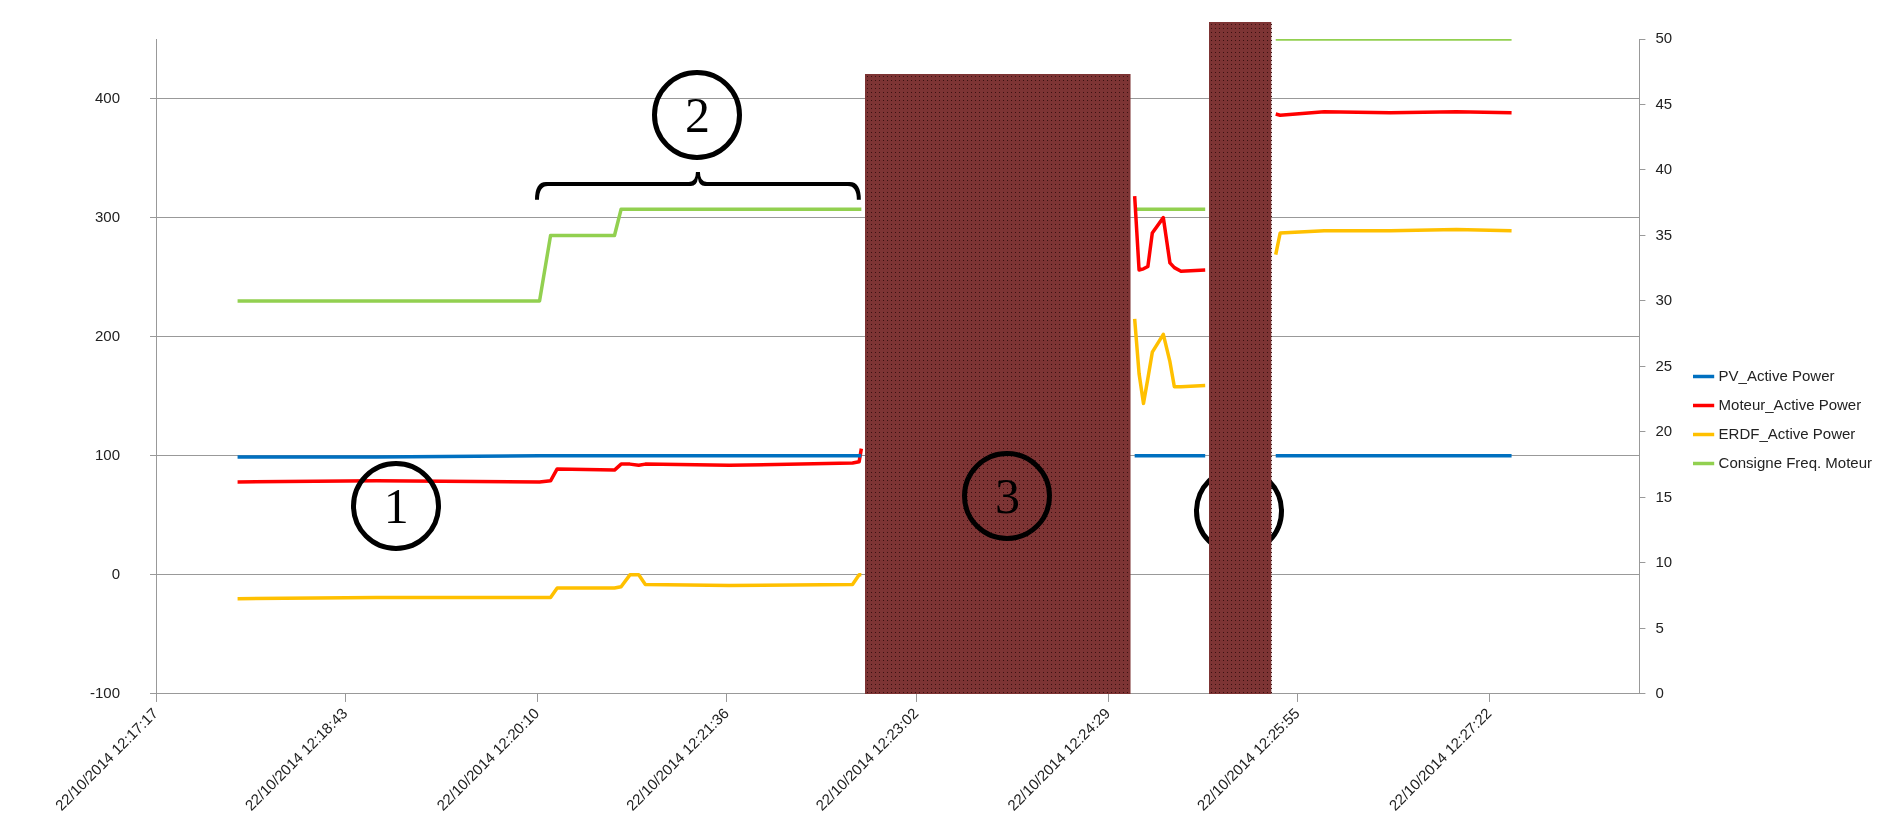 The image size is (1892, 818). Describe the element at coordinates (1659, 693) in the screenshot. I see `y2-tick-label: 0` at that location.